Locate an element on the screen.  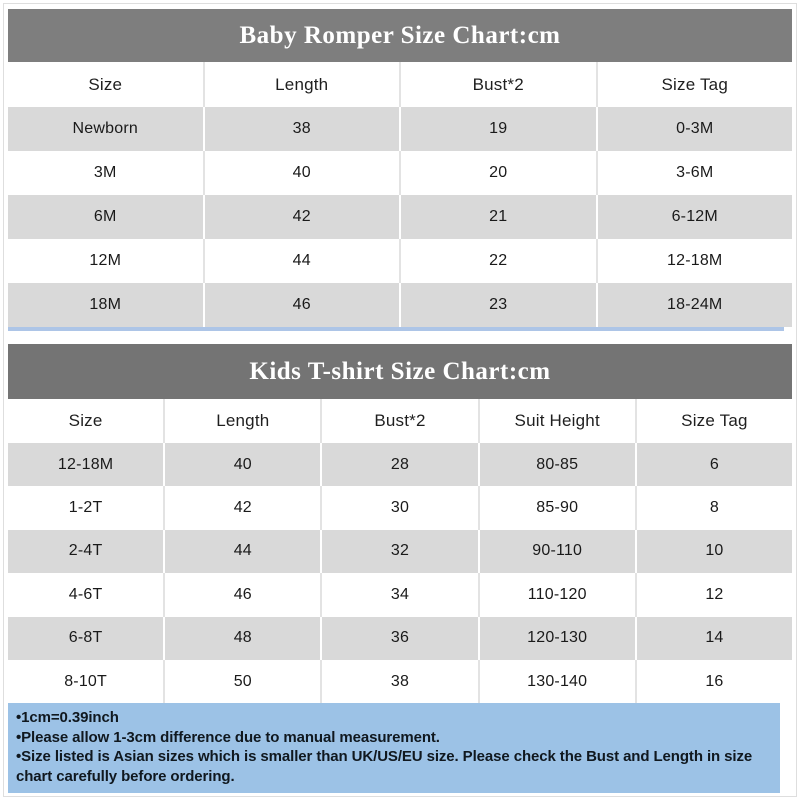
table-cell: 23 is located at coordinates (497, 305).